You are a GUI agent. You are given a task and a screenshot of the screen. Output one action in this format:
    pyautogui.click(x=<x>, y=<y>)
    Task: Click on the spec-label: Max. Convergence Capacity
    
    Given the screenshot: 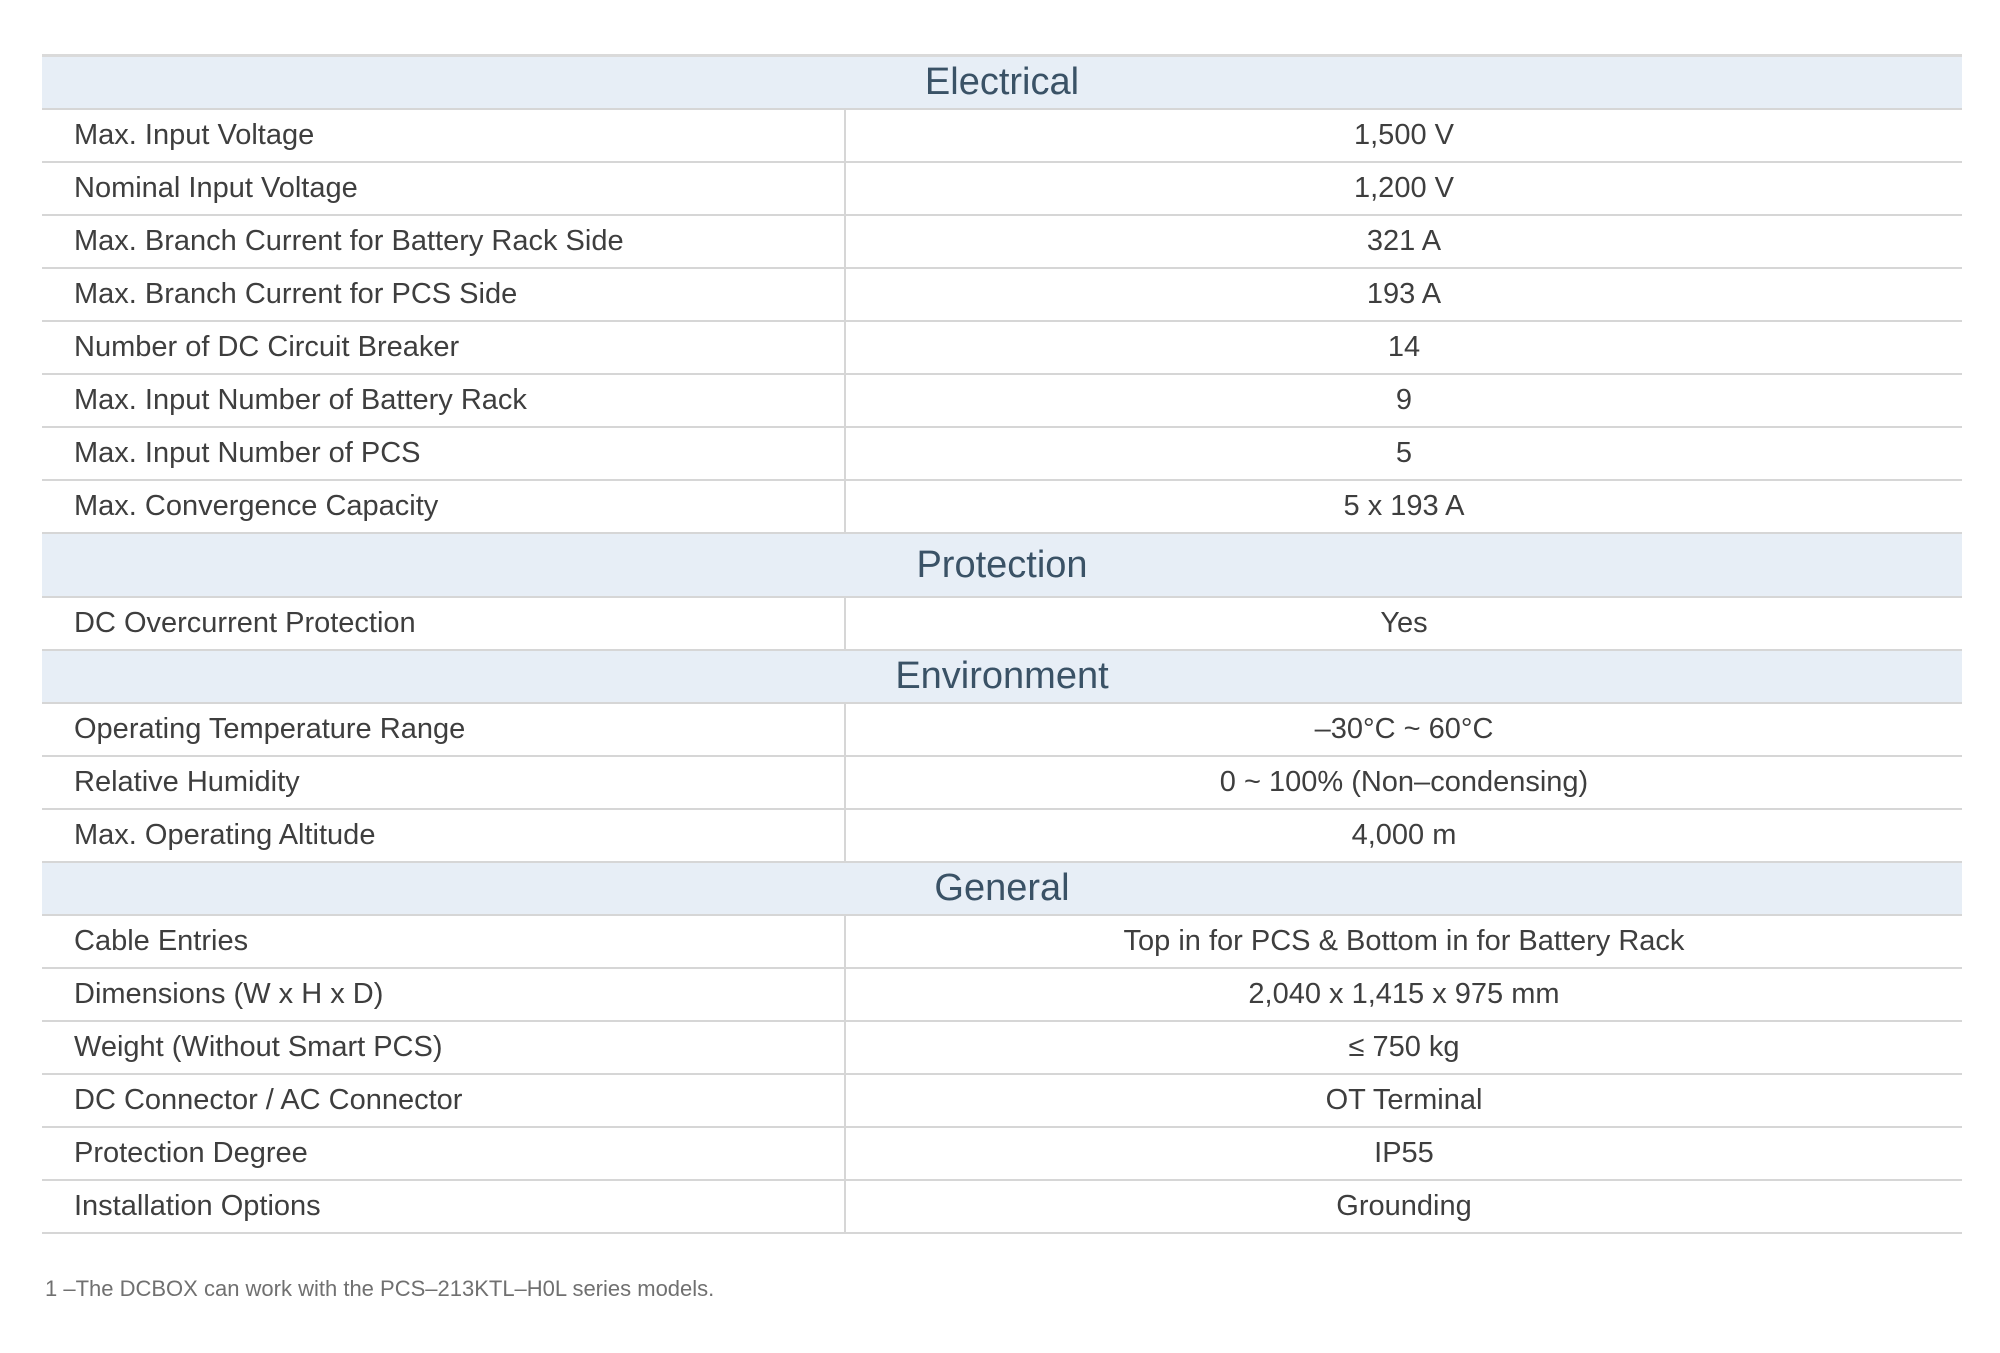 What is the action you would take?
    pyautogui.click(x=444, y=507)
    